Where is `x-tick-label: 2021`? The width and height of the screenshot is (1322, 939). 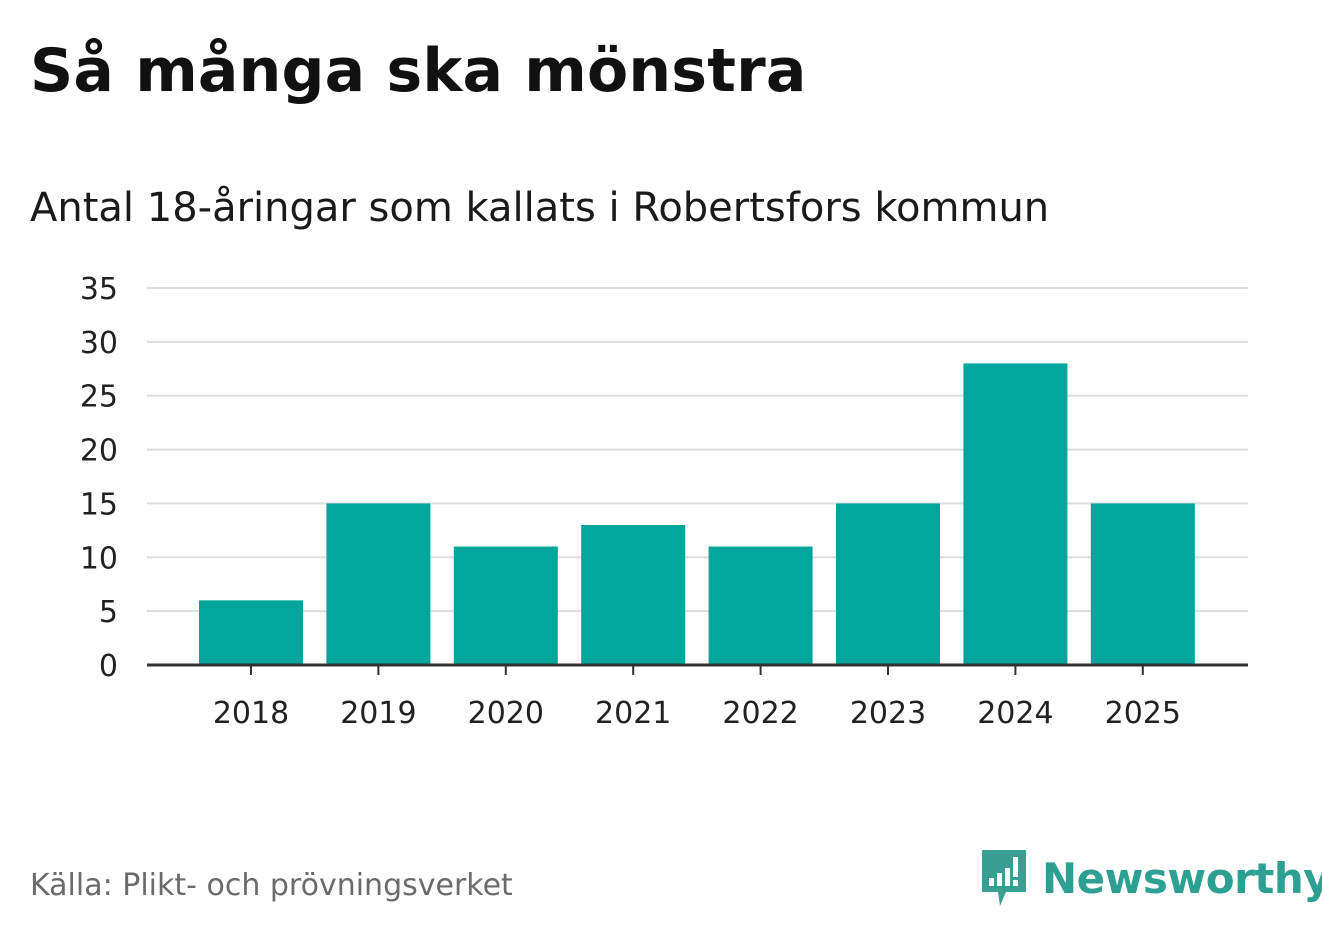
x-tick-label: 2021 is located at coordinates (633, 713).